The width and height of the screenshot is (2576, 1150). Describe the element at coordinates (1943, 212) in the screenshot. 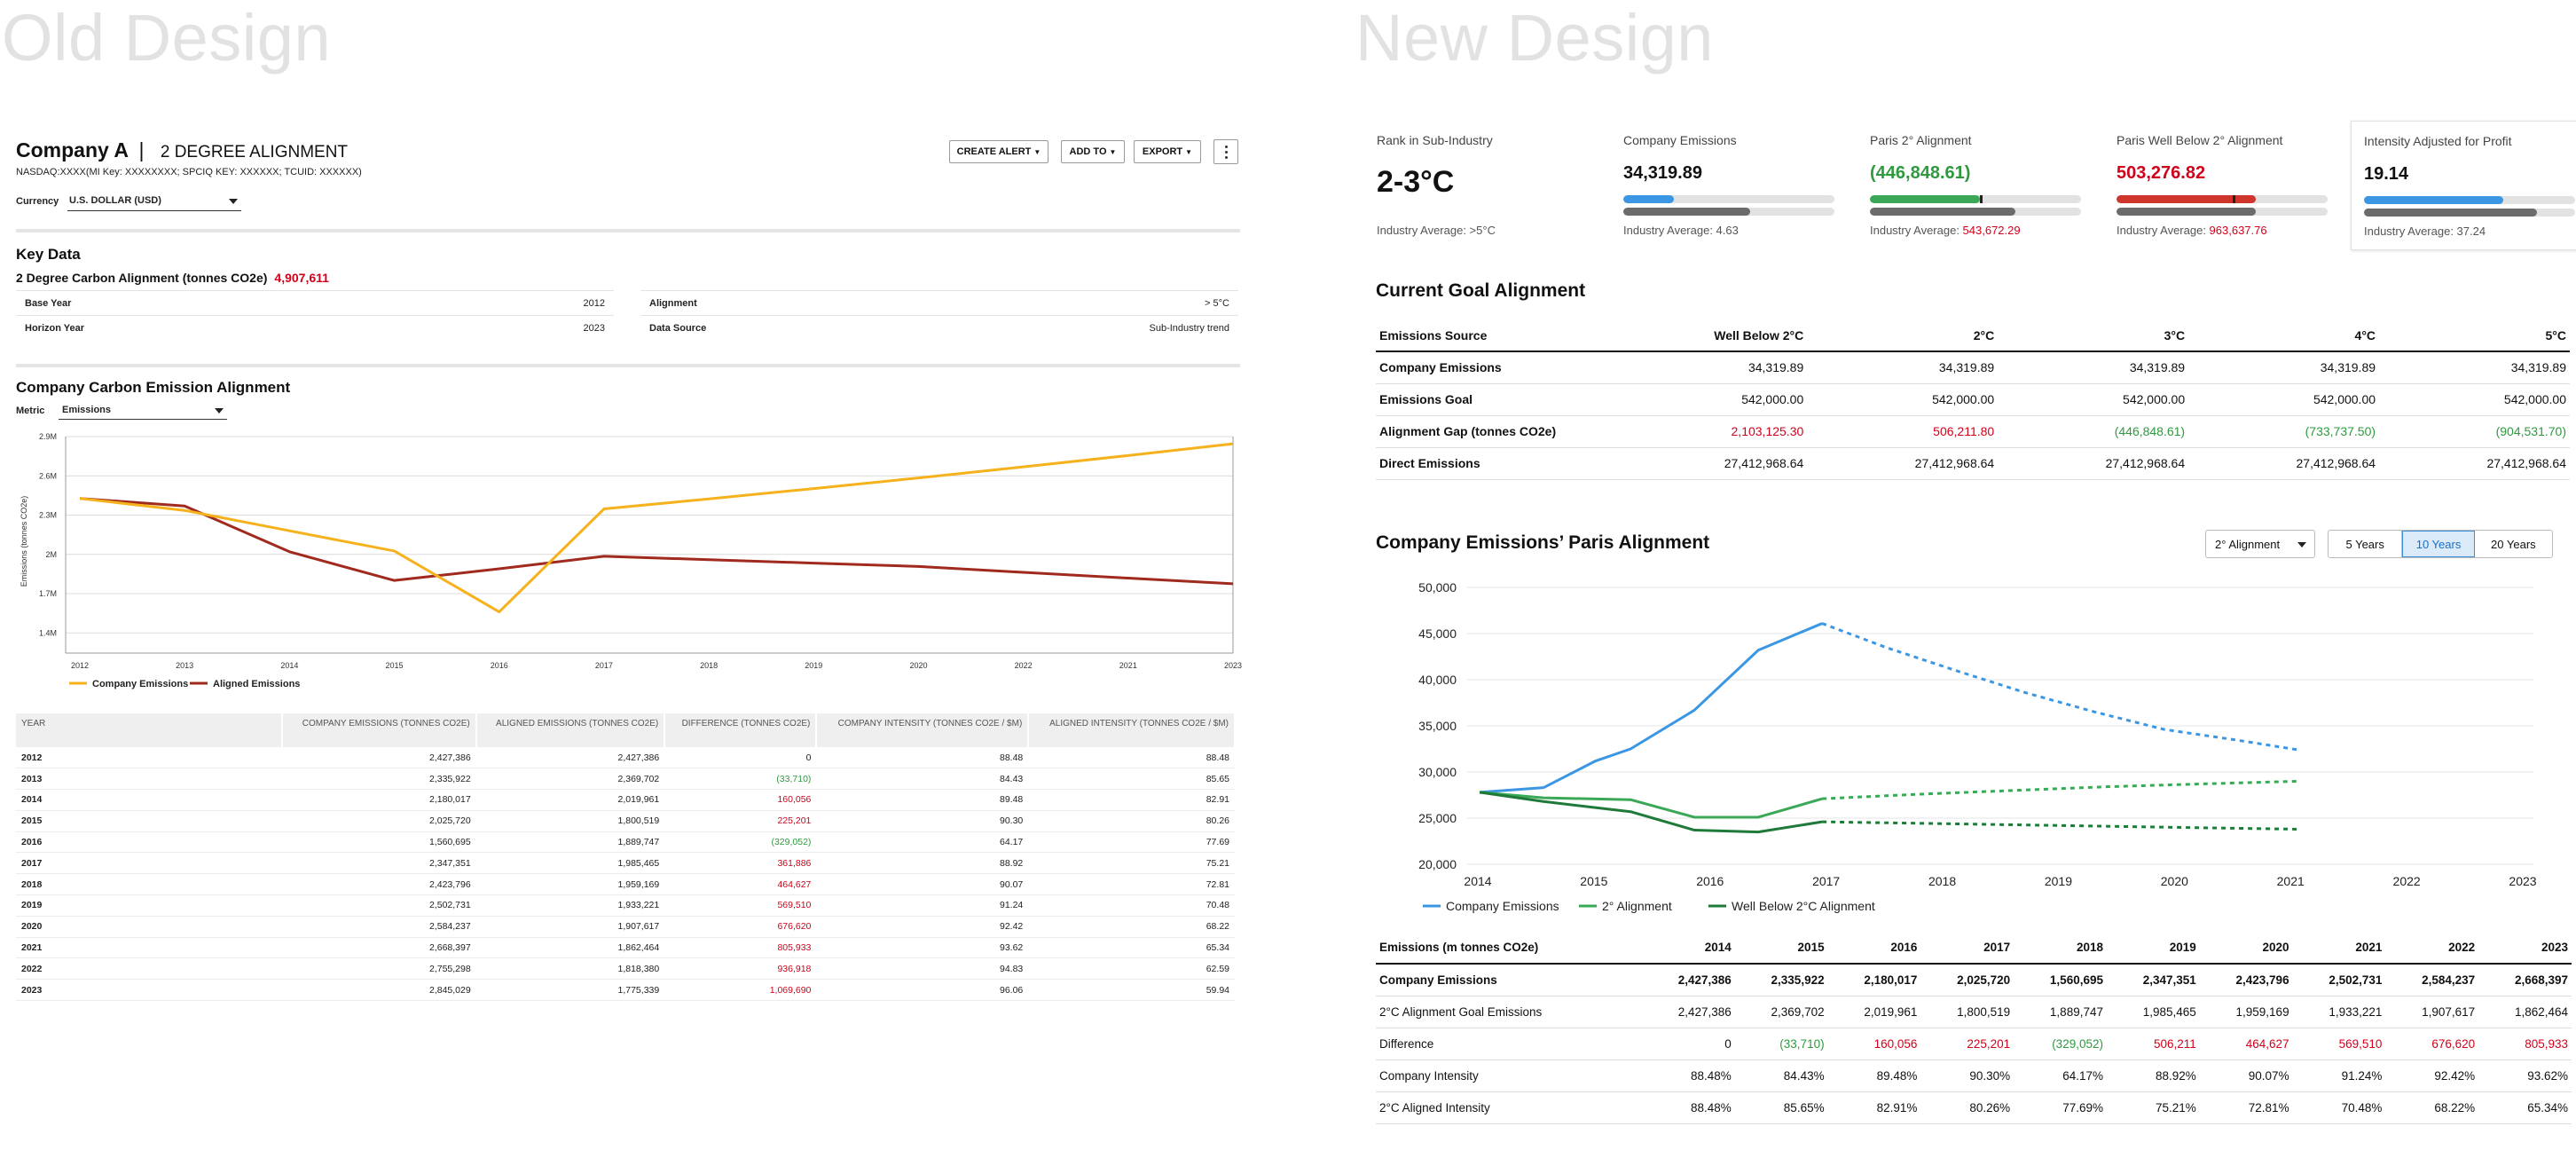

I see `industry-bar-fill` at that location.